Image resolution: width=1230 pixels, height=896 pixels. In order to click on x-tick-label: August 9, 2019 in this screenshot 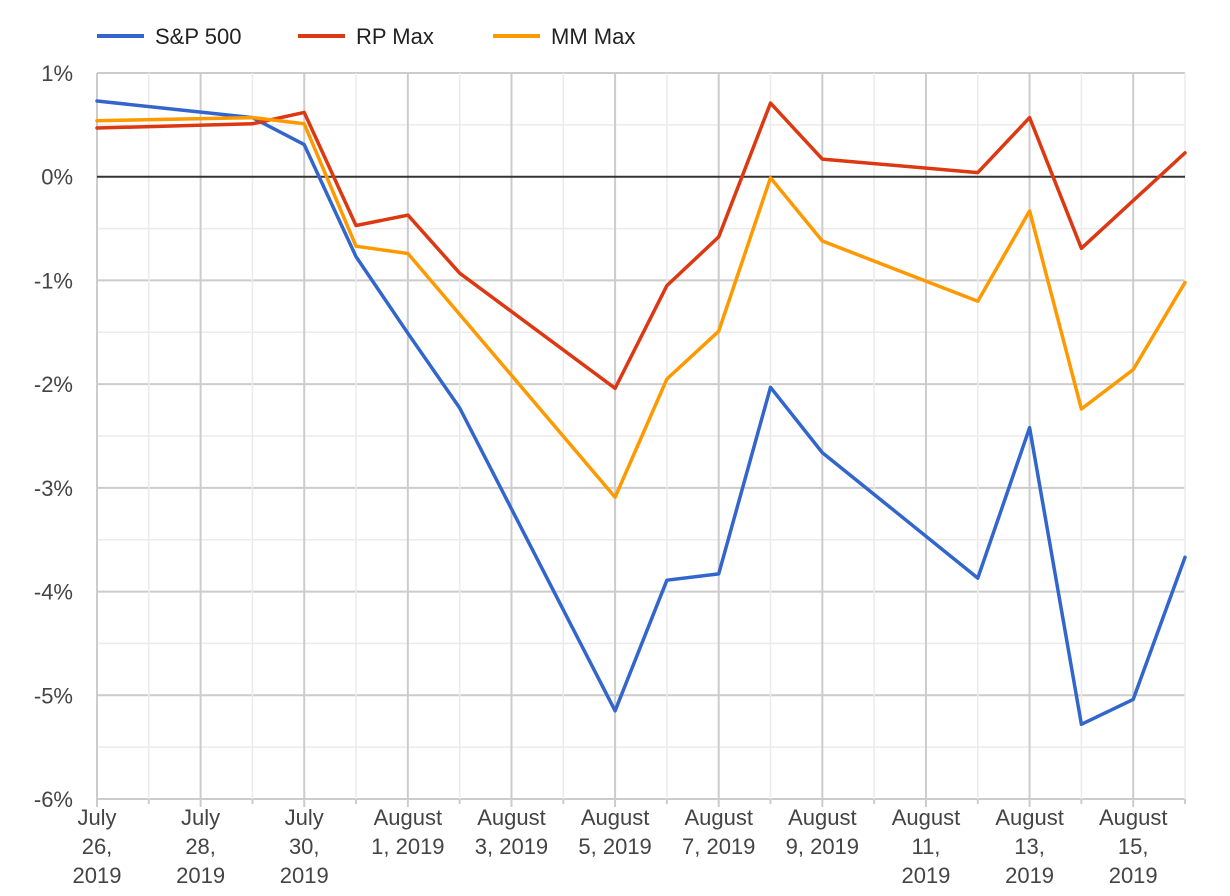, I will do `click(822, 832)`.